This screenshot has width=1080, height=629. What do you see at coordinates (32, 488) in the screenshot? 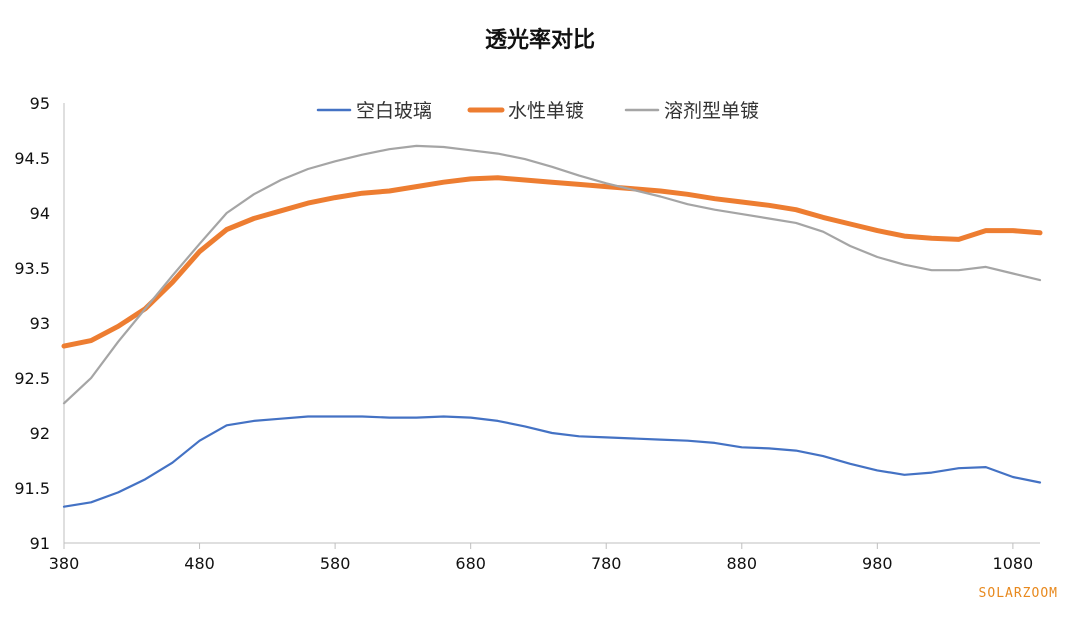
I see `y-tick-label: 91.5` at bounding box center [32, 488].